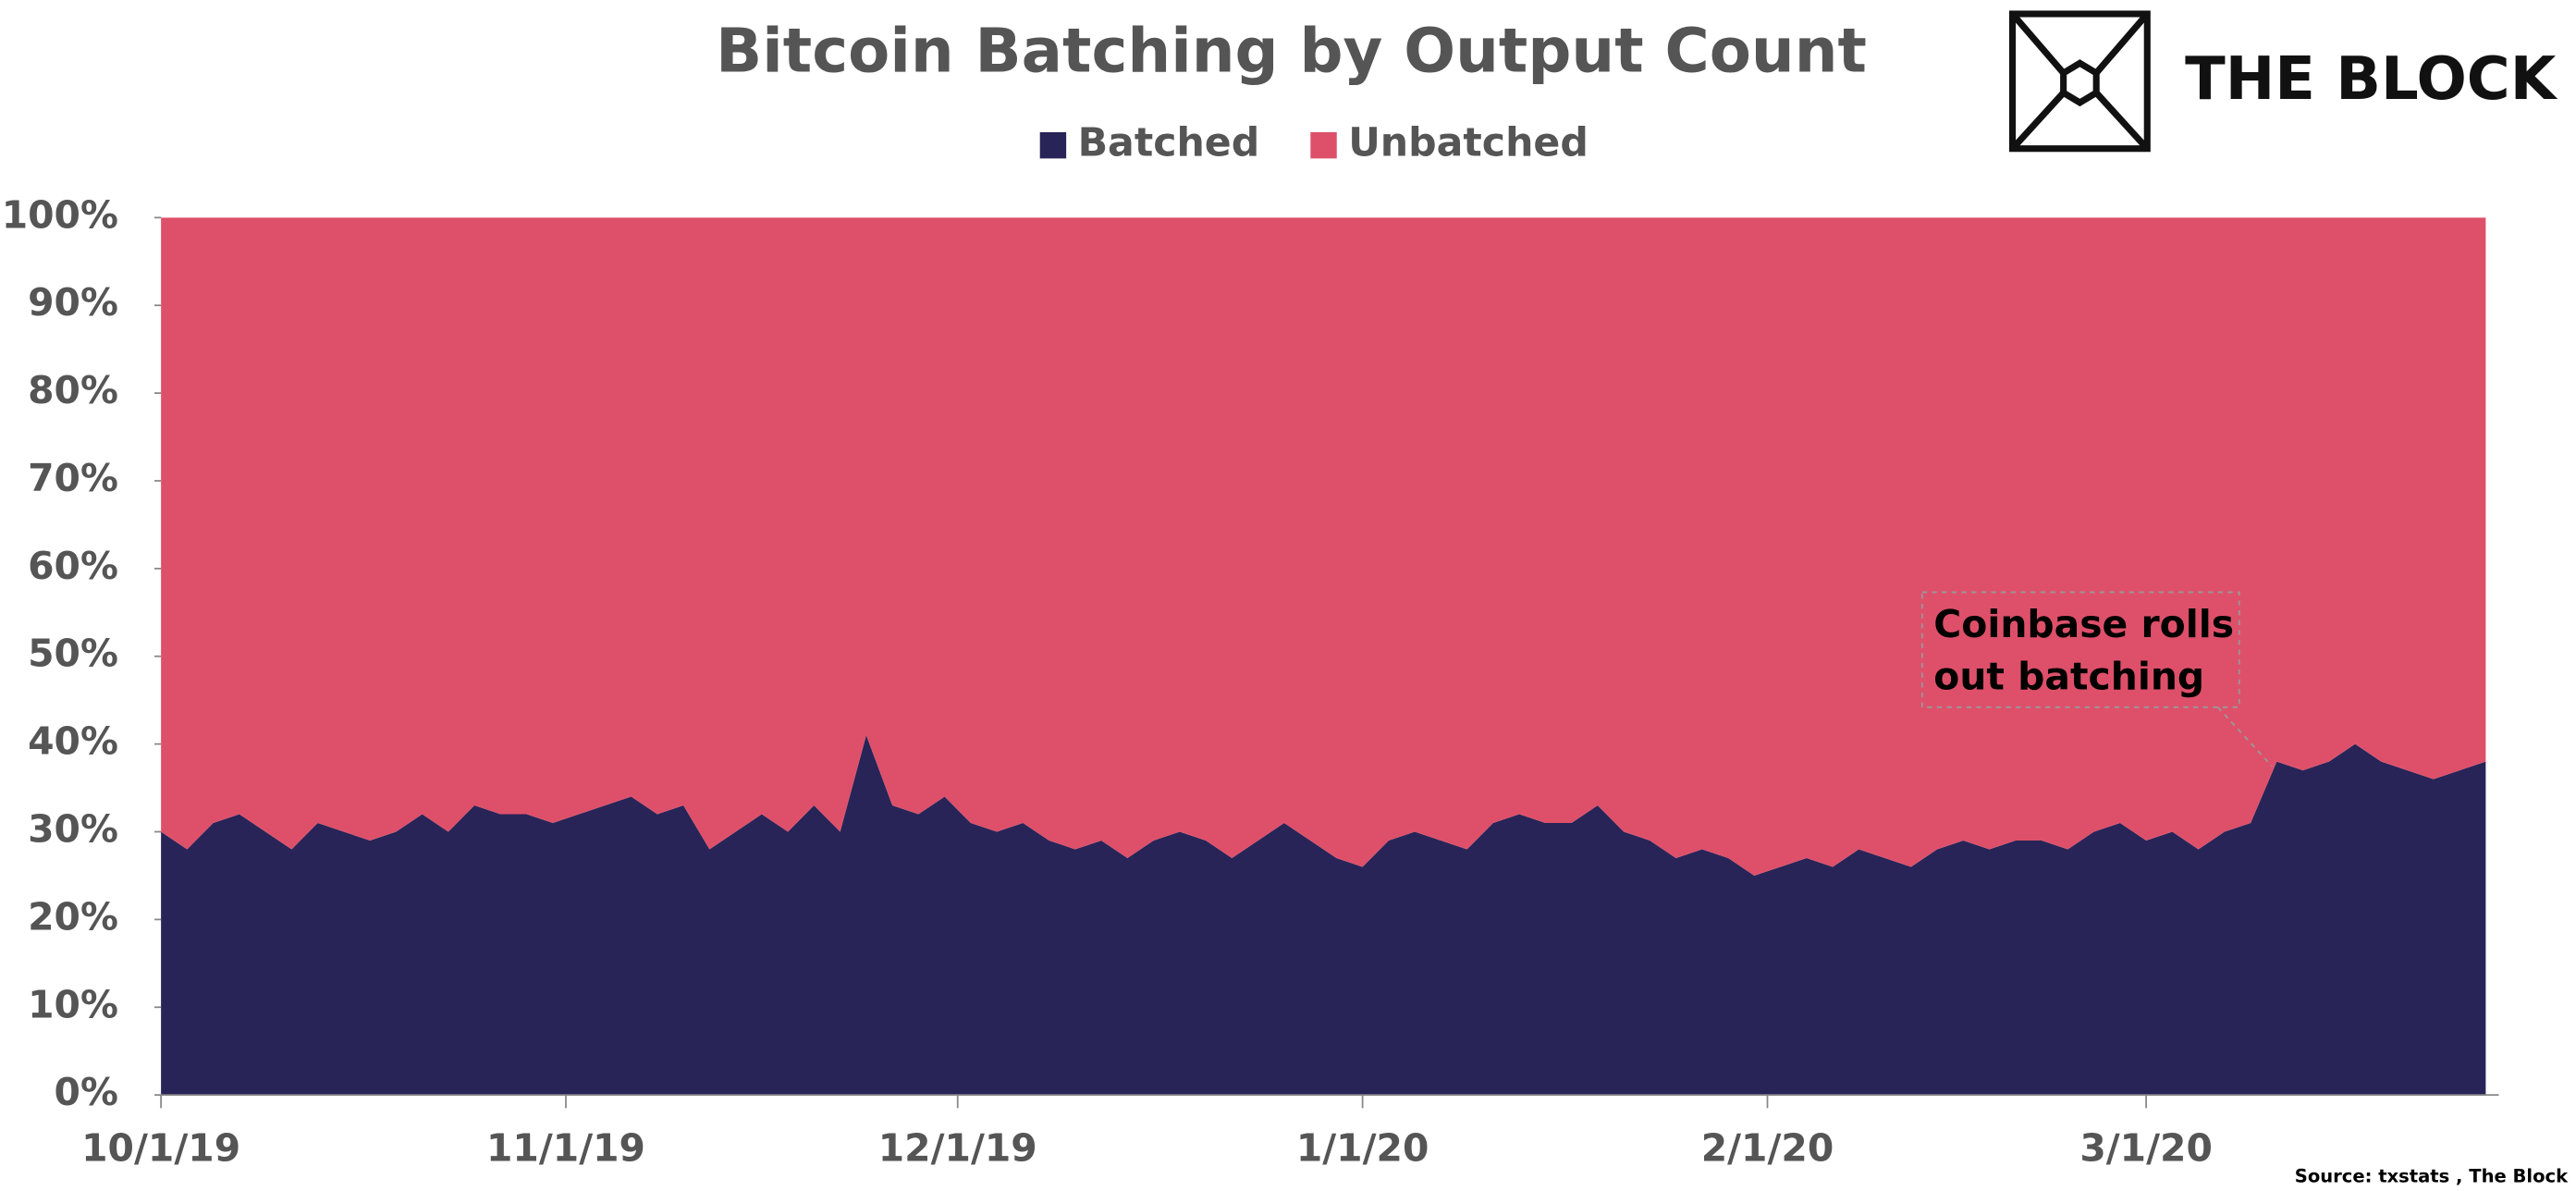 This screenshot has height=1191, width=2576. Describe the element at coordinates (73, 390) in the screenshot. I see `y-tick-label: 80%` at that location.